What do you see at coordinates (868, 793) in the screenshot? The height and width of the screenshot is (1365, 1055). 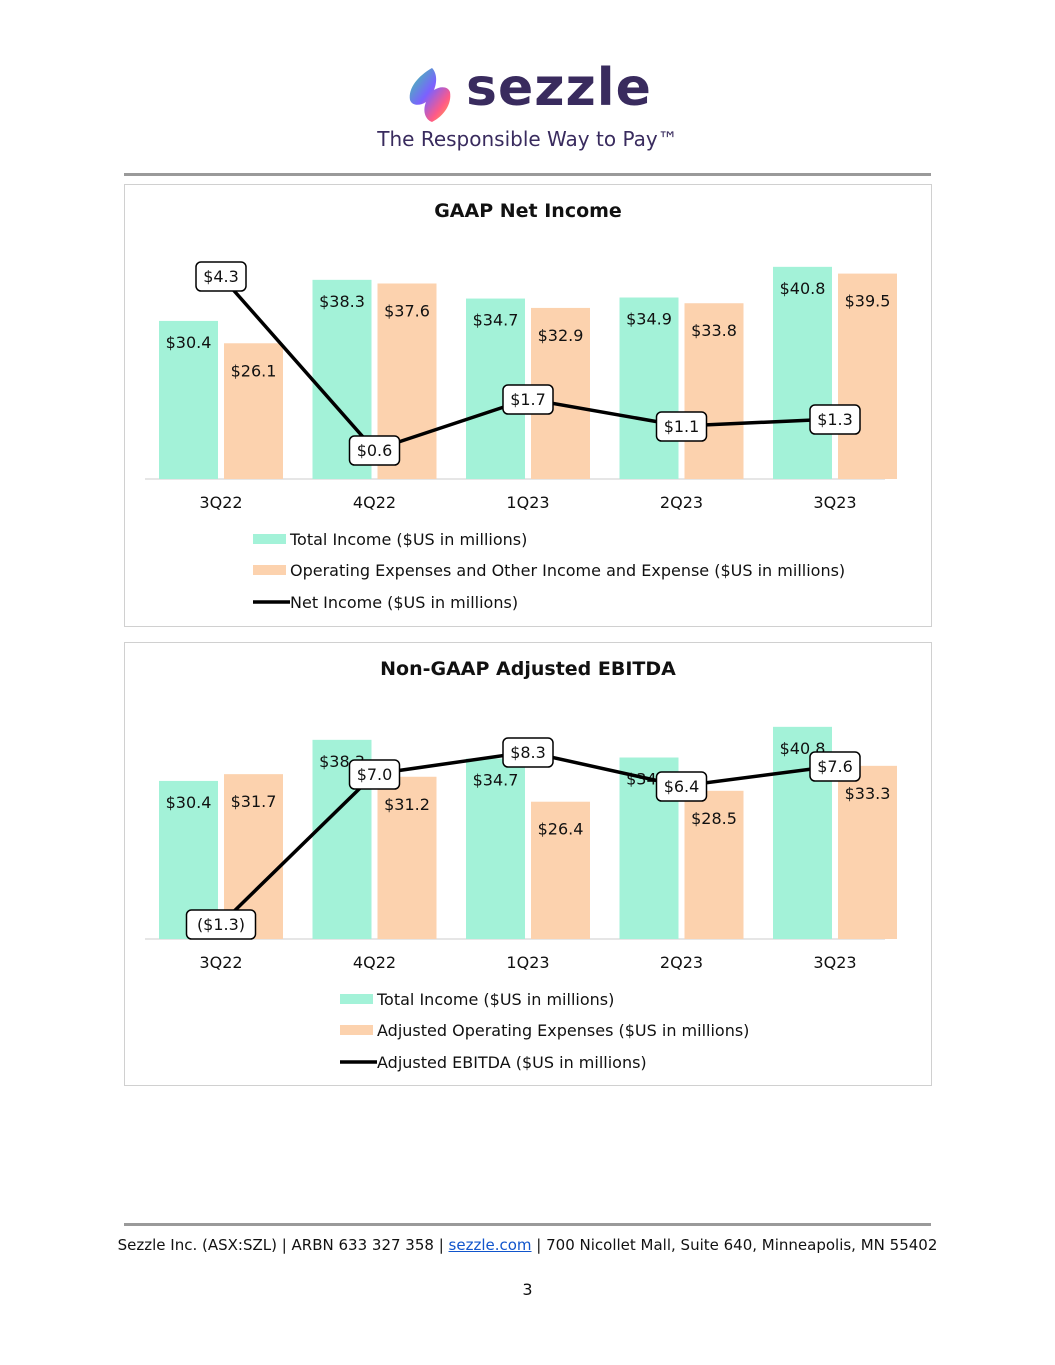 I see `bar-data-label: $33.3` at bounding box center [868, 793].